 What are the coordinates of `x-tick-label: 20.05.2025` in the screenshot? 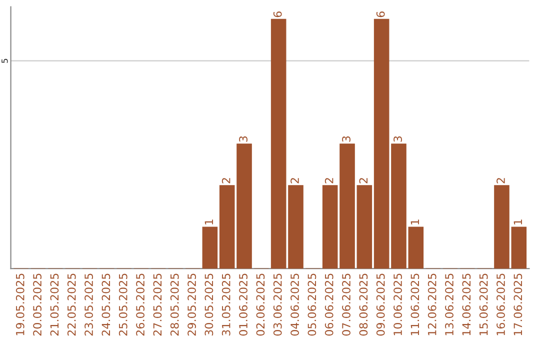 It's located at (37, 305).